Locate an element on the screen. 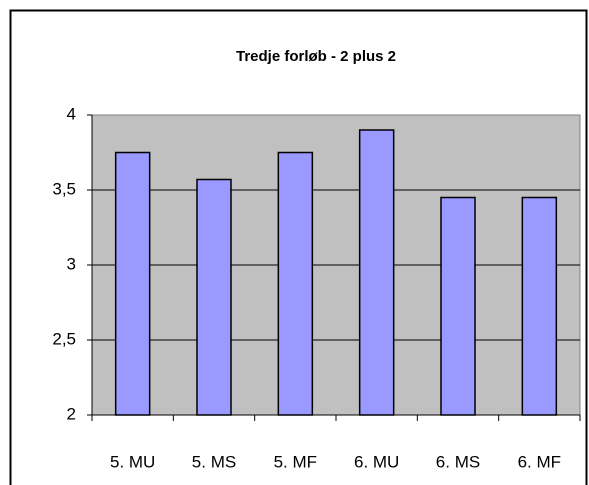 Image resolution: width=589 pixels, height=485 pixels. y-tick-label: 4 is located at coordinates (71, 113).